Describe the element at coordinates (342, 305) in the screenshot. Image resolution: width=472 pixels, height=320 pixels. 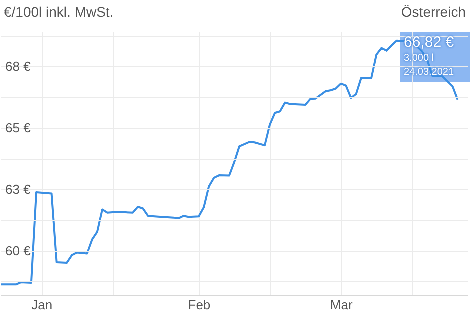
I see `x-tick-label: Mar` at that location.